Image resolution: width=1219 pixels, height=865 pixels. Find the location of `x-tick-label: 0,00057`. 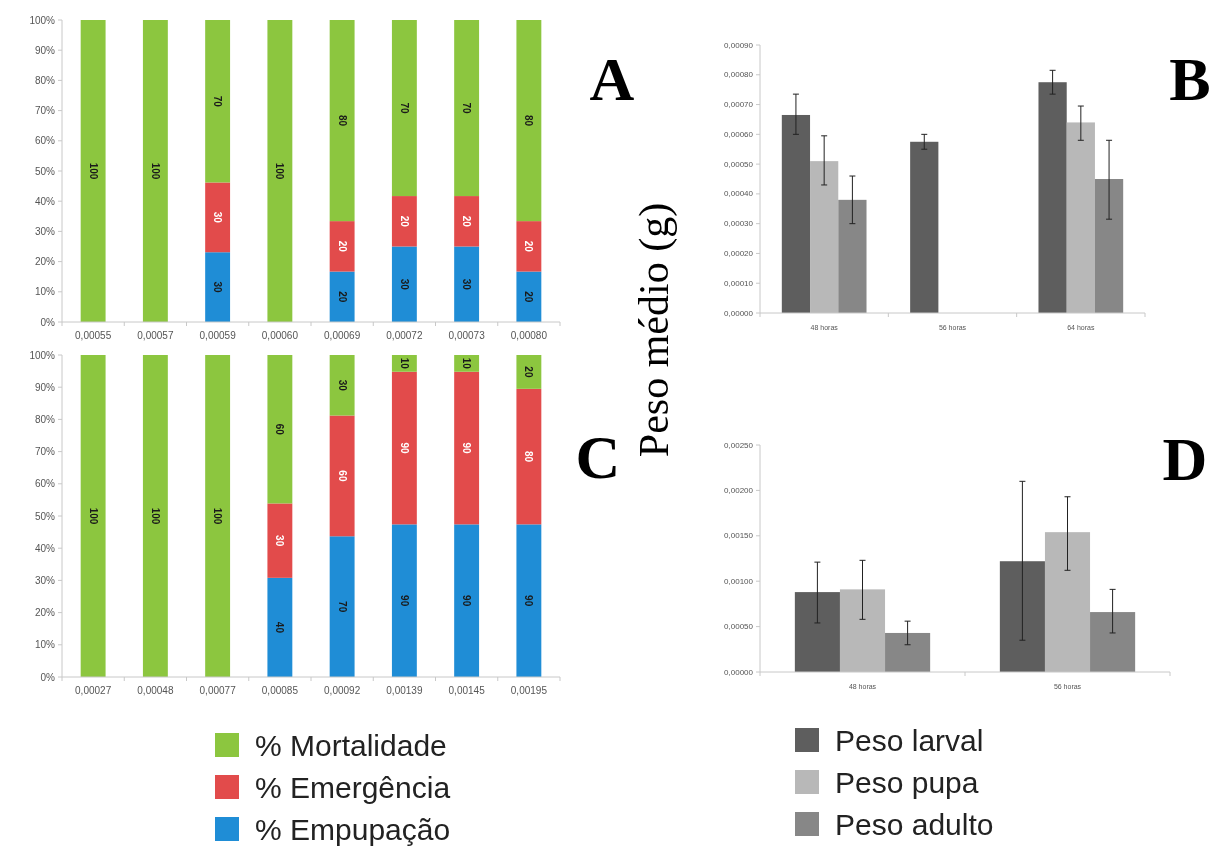

x-tick-label: 0,00057 is located at coordinates (155, 335).